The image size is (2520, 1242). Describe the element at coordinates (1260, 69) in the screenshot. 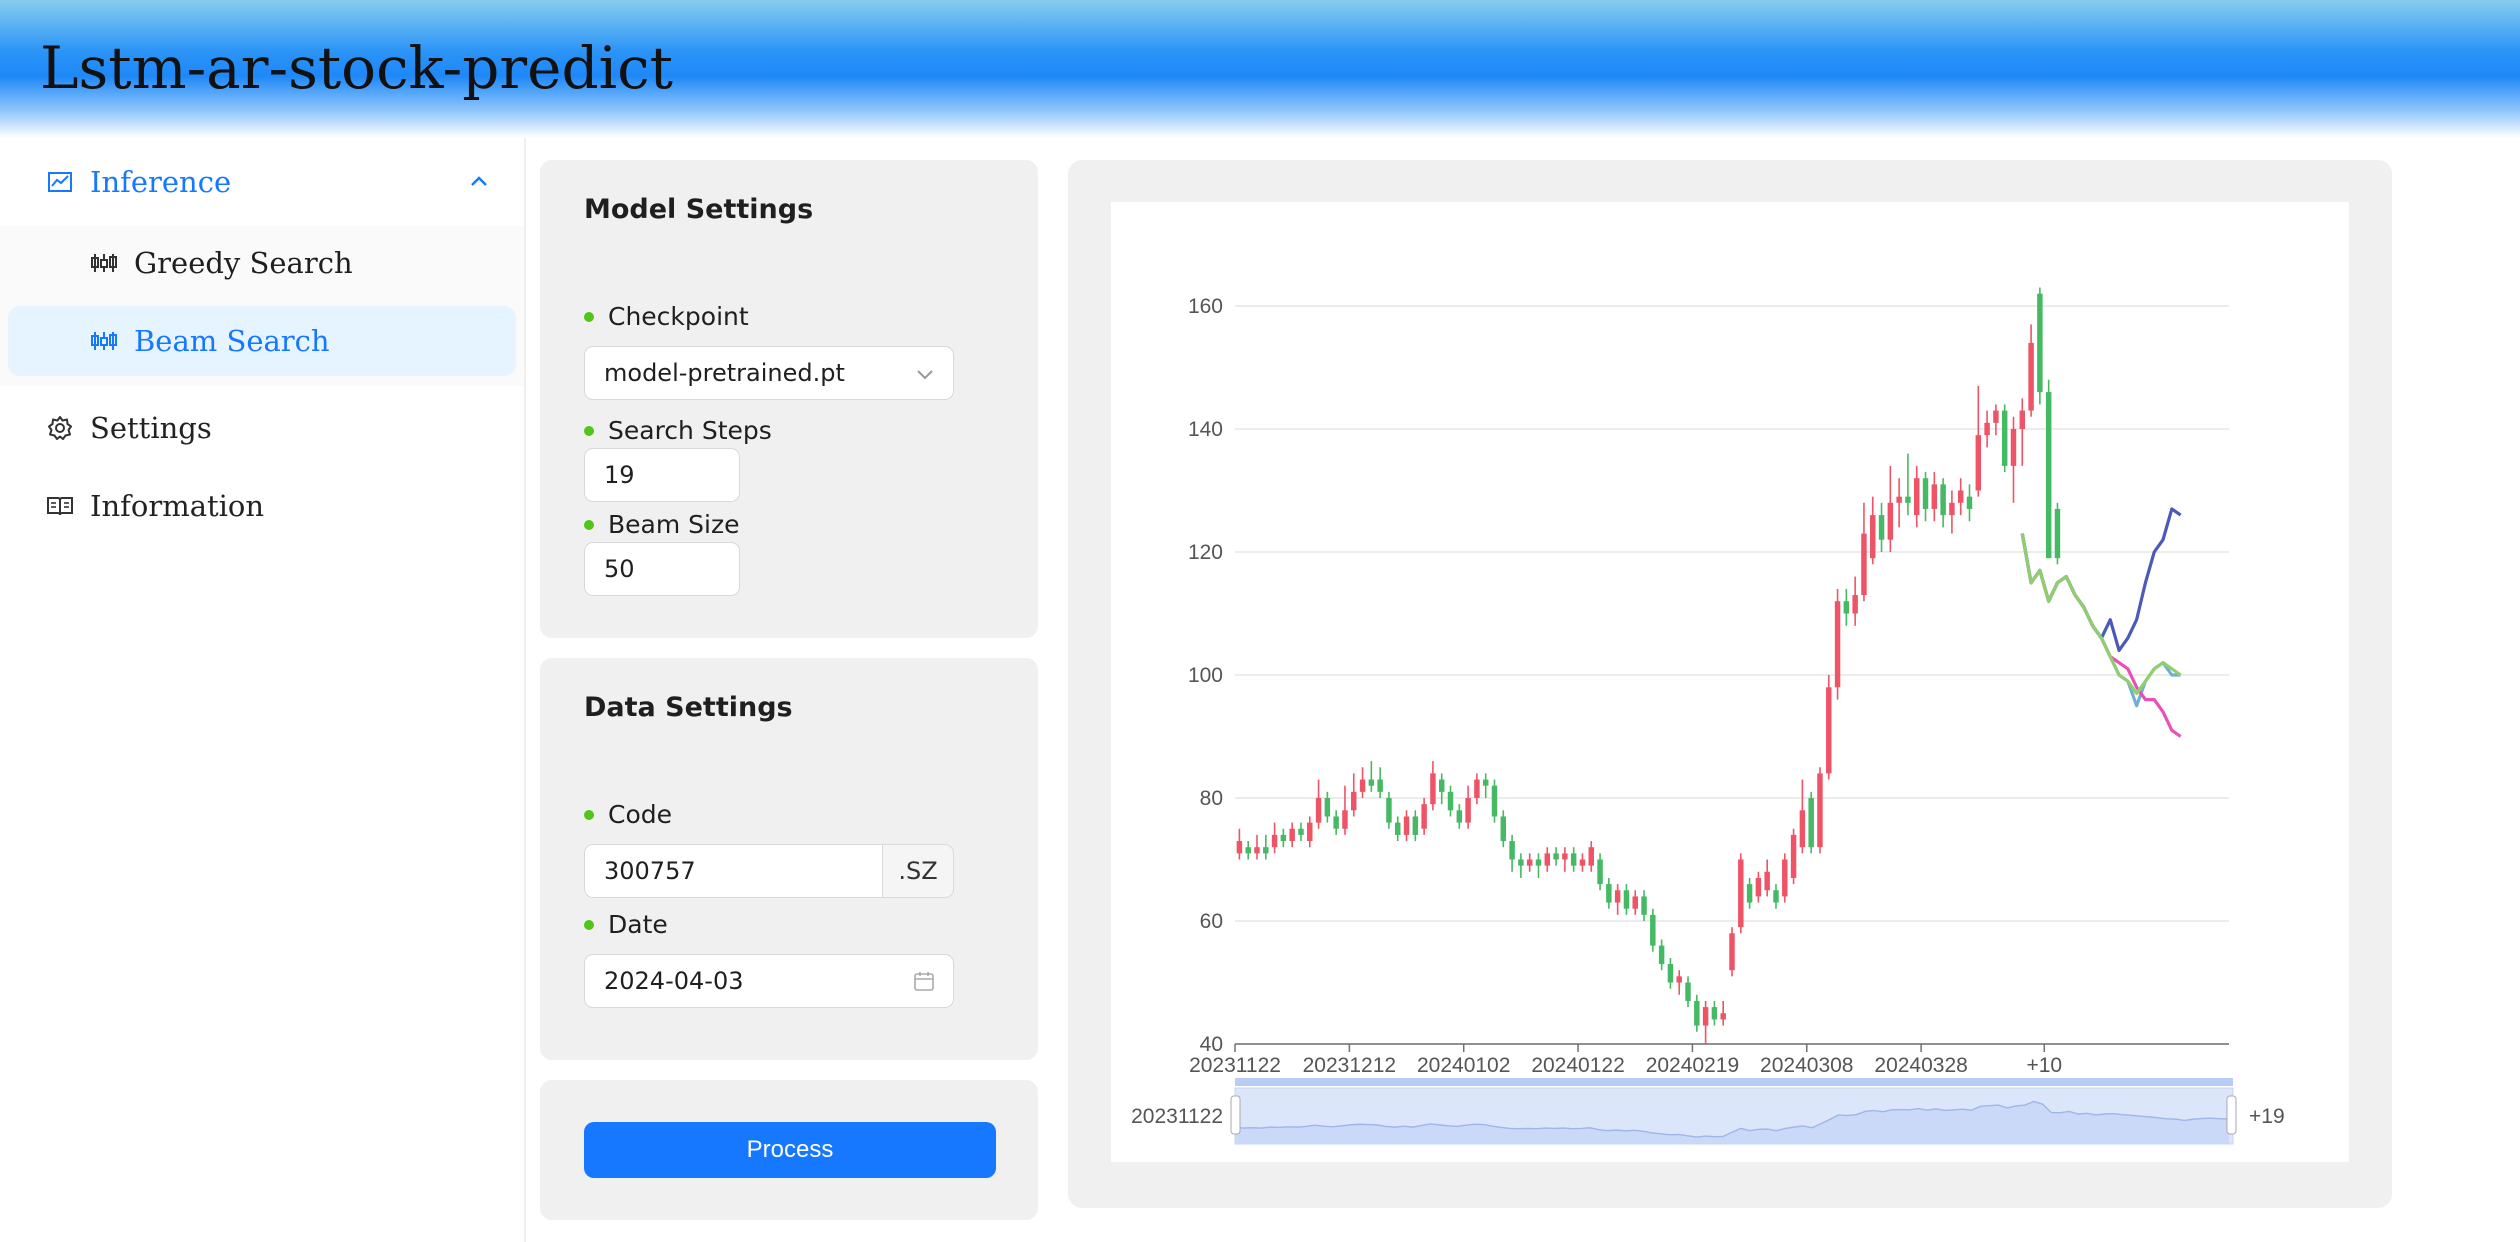

I see `app-header: Lstm-ar-stock-predict` at that location.